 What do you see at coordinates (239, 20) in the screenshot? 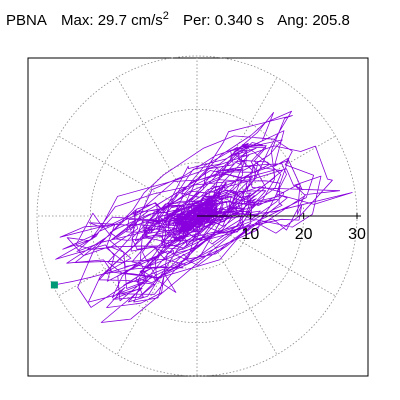
I see `period-value: 0.340 s` at bounding box center [239, 20].